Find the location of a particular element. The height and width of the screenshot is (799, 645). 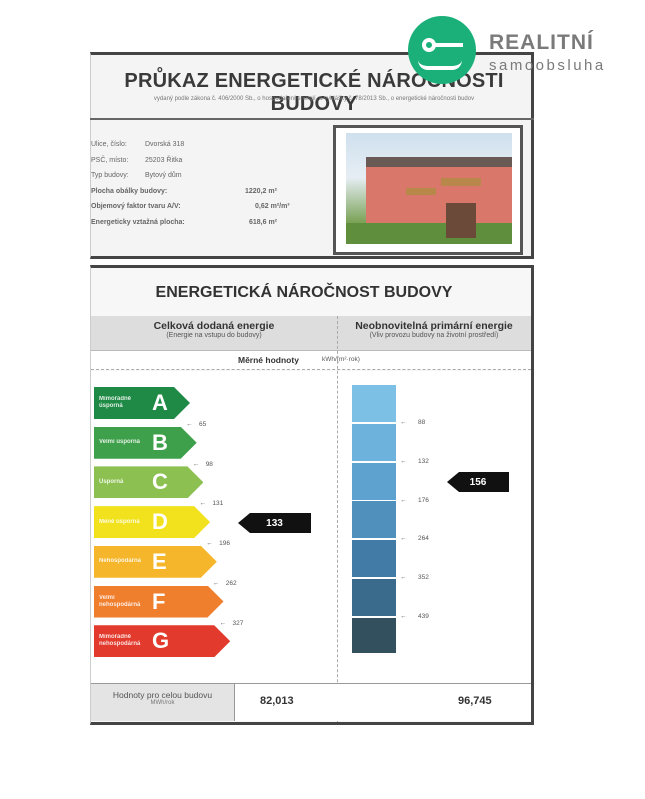

class-letter: G is located at coordinates (161, 641).